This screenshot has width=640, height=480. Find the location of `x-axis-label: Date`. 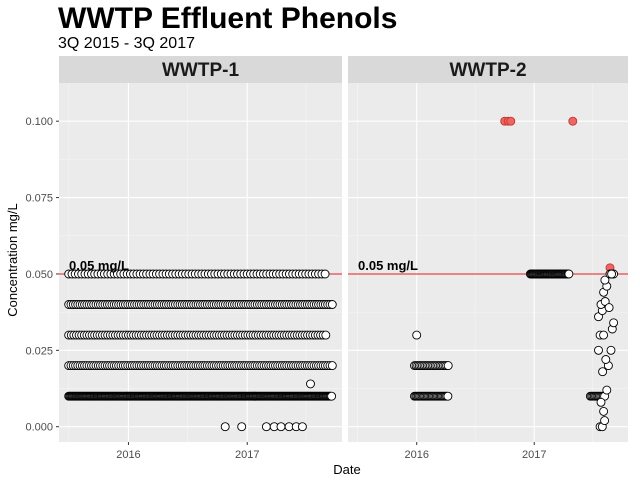

x-axis-label: Date is located at coordinates (346, 469).